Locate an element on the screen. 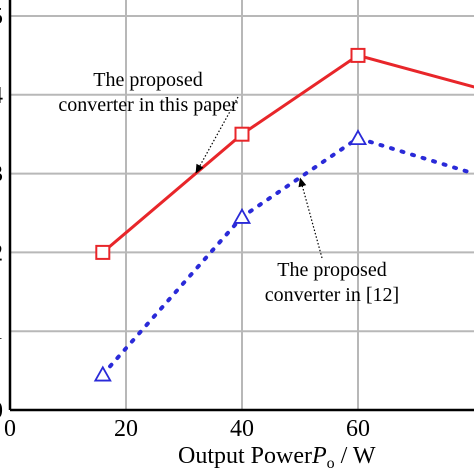 Image resolution: width=474 pixels, height=474 pixels. x-tick-label-0: 0 is located at coordinates (10, 429).